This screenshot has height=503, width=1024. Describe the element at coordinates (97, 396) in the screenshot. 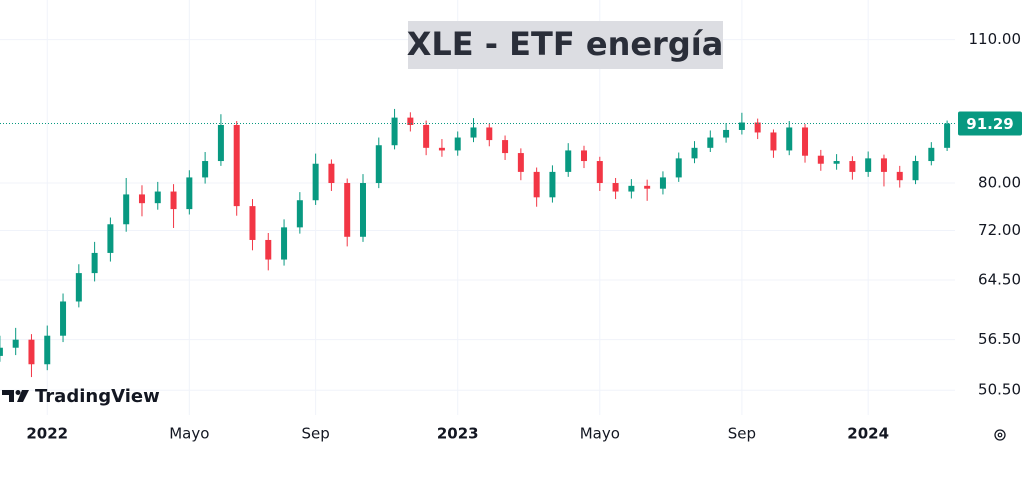

I see `brand-name: TradingView` at that location.